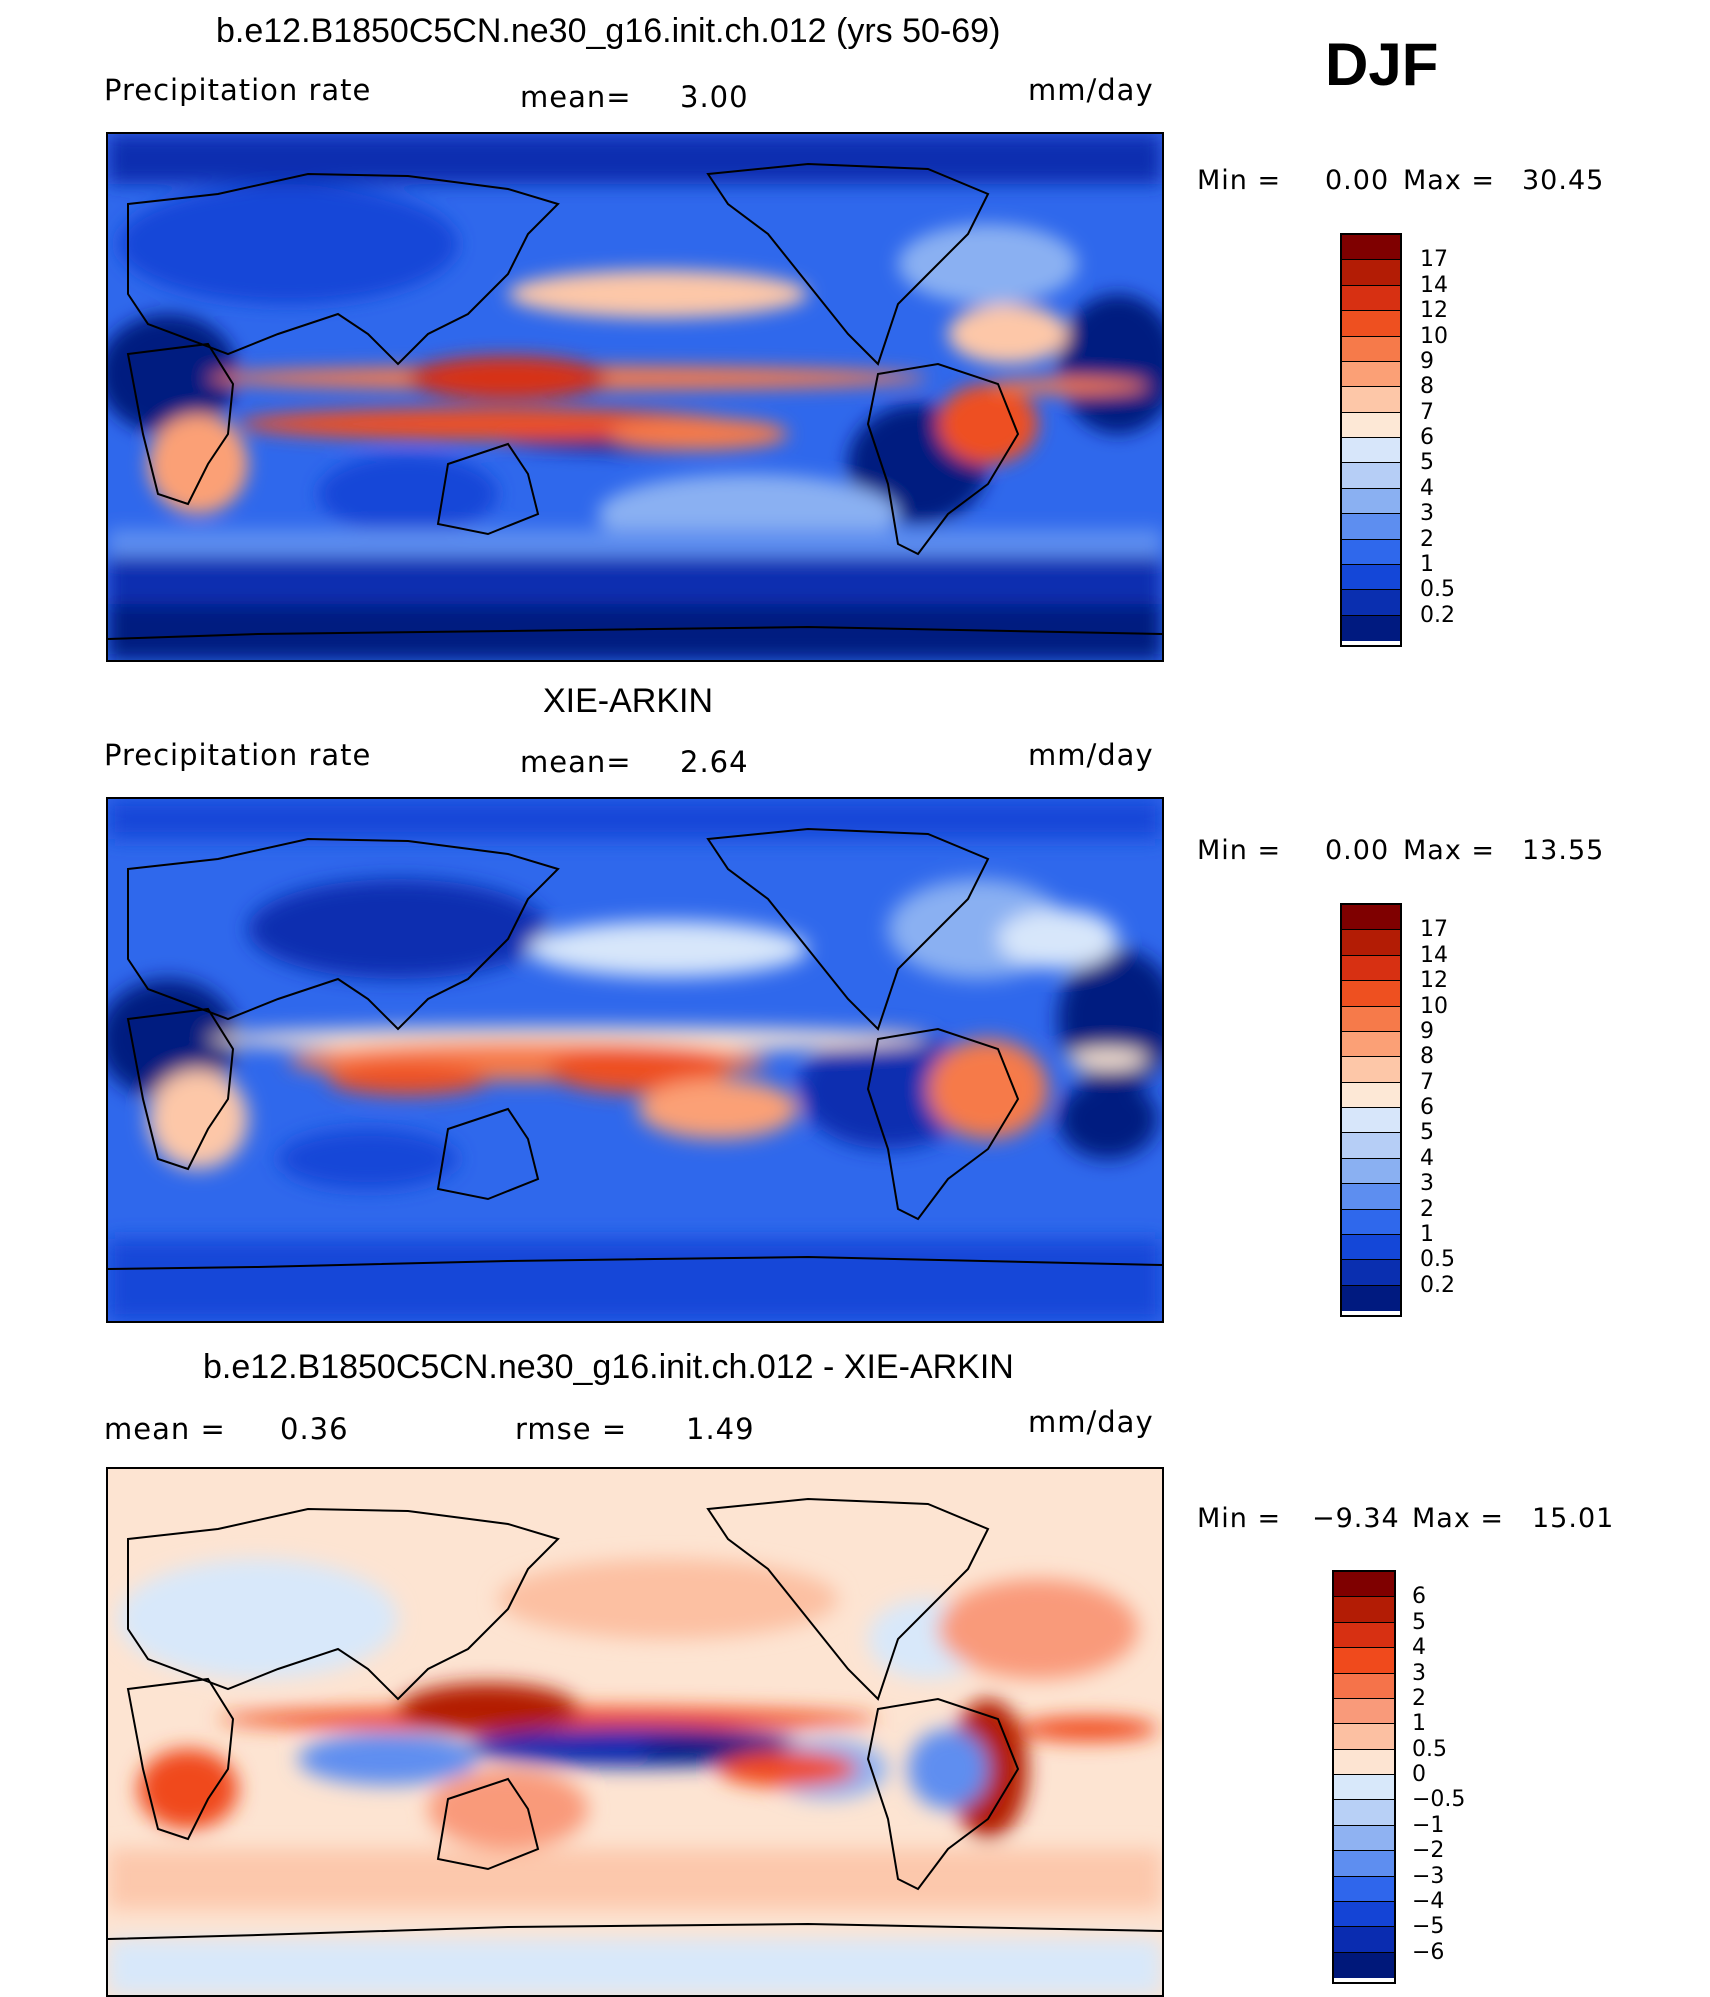 The height and width of the screenshot is (1997, 1710). Describe the element at coordinates (1427, 1209) in the screenshot. I see `panel2-colorbar-tick-label: 2` at that location.